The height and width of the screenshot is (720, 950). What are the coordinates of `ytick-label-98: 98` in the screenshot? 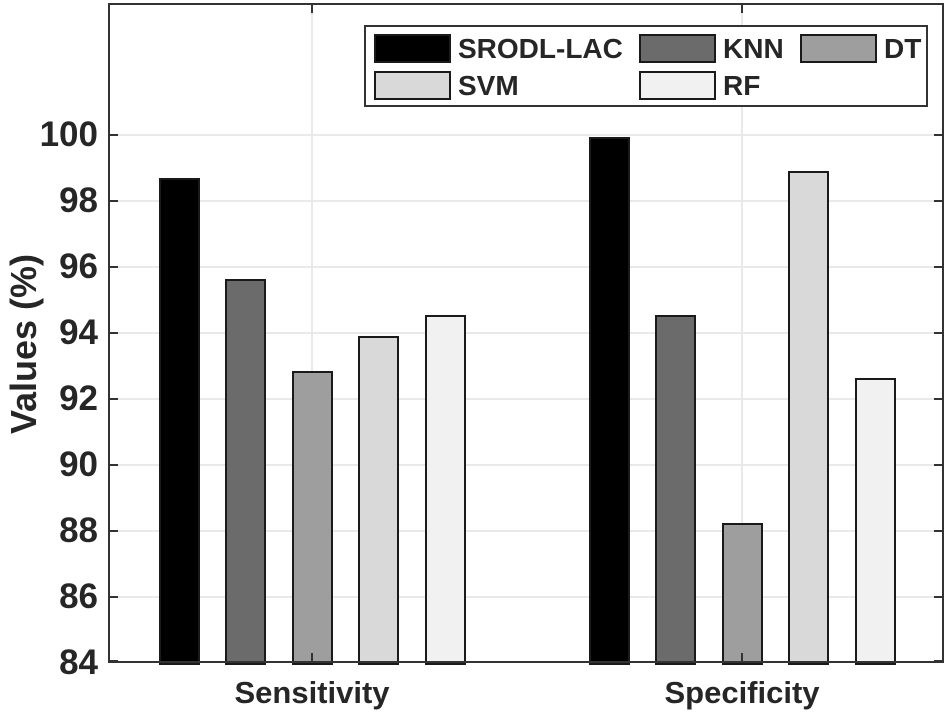 It's located at (78, 200).